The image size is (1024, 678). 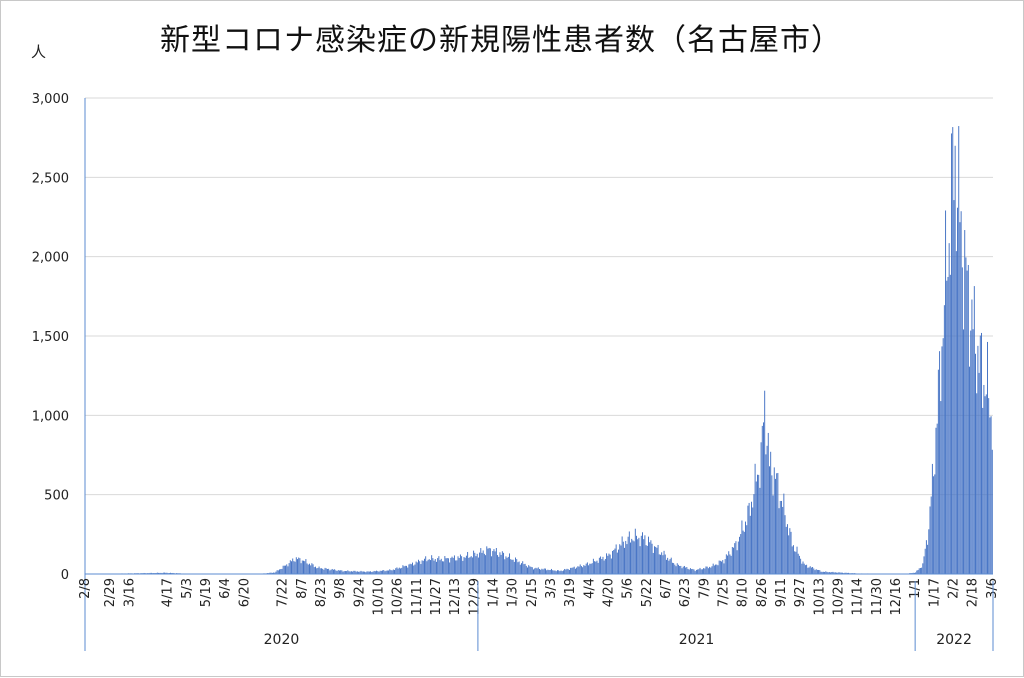 What do you see at coordinates (225, 588) in the screenshot?
I see `x-tick-label: 6/4` at bounding box center [225, 588].